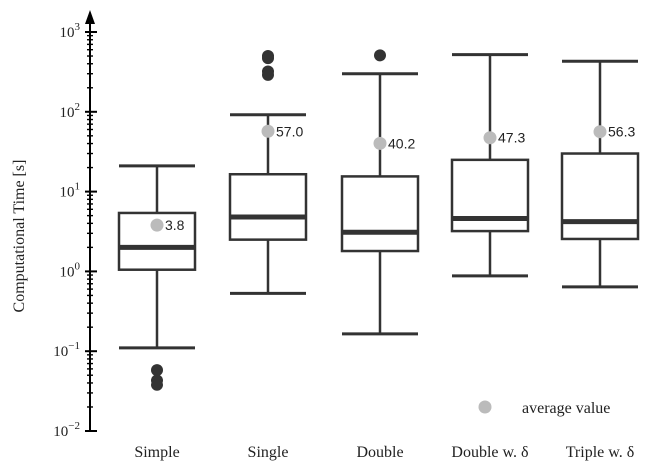 This screenshot has height=466, width=649. I want to click on mean-label: 3.8, so click(175, 225).